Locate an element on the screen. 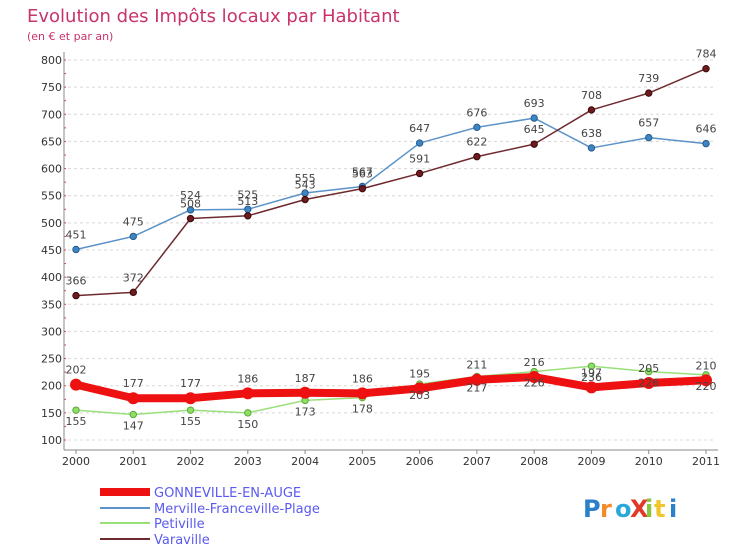 Image resolution: width=750 pixels, height=550 pixels. x-tick-label: 2003 is located at coordinates (248, 461).